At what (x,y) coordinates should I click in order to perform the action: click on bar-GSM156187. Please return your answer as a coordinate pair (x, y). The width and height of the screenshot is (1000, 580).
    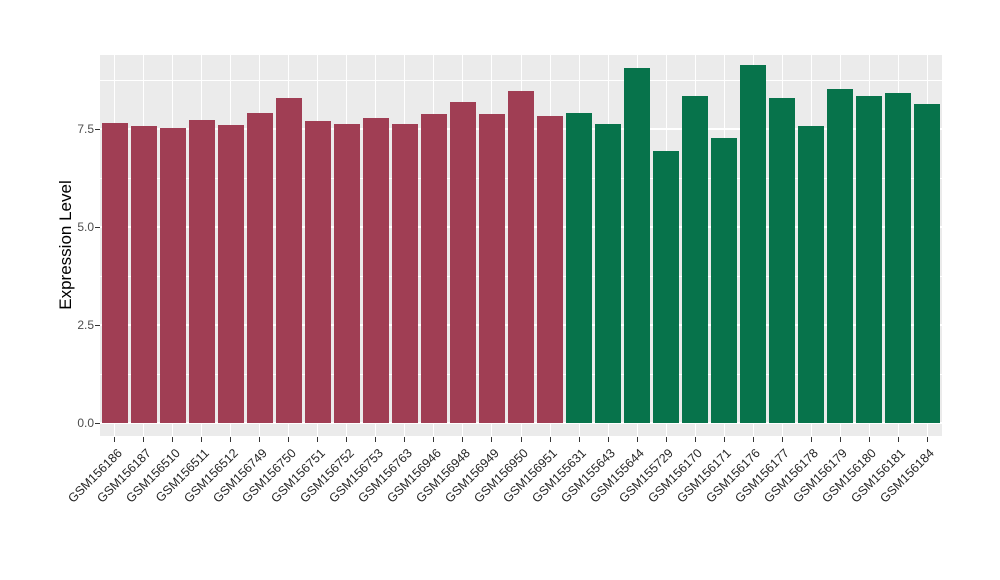
    Looking at the image, I should click on (143, 274).